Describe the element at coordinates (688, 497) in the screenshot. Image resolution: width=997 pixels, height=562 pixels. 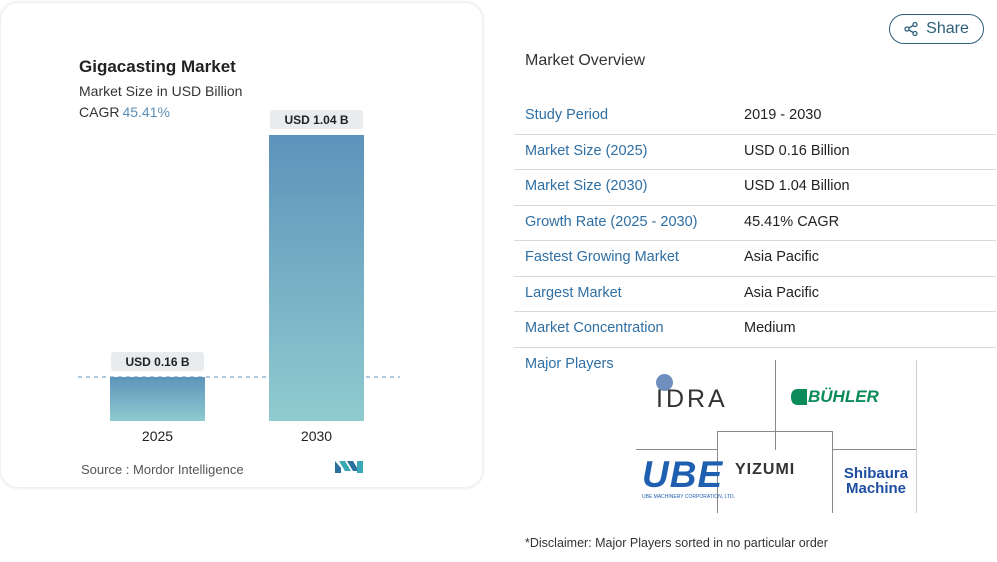
I see `ube-tagline: UBE MACHINERY CORPORATION, LTD.` at that location.